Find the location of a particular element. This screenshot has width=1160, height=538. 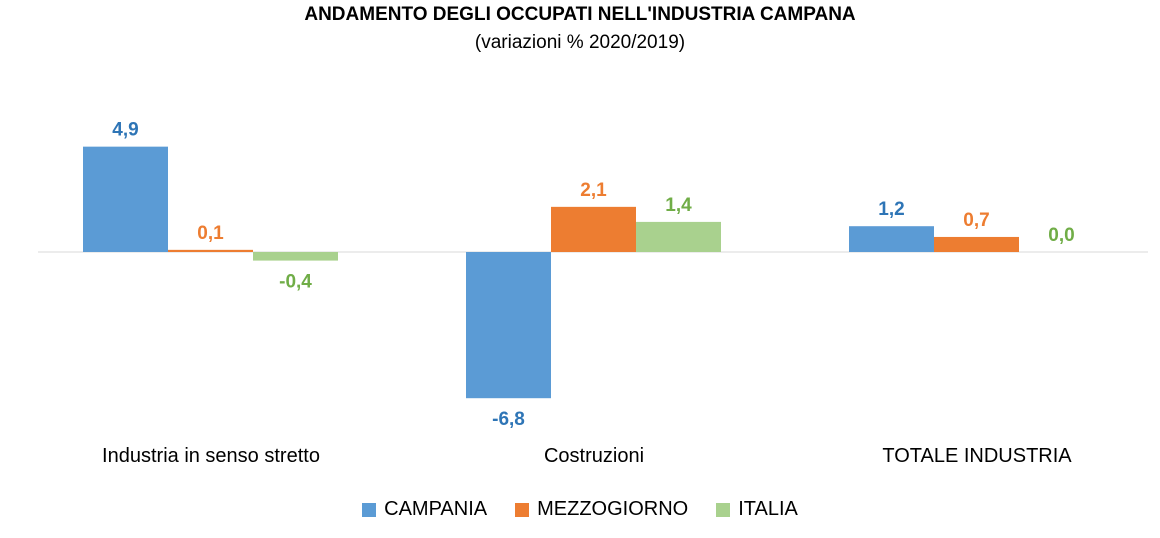

legend: CAMPANIA MEZZOGIORNO ITALIA is located at coordinates (580, 509).